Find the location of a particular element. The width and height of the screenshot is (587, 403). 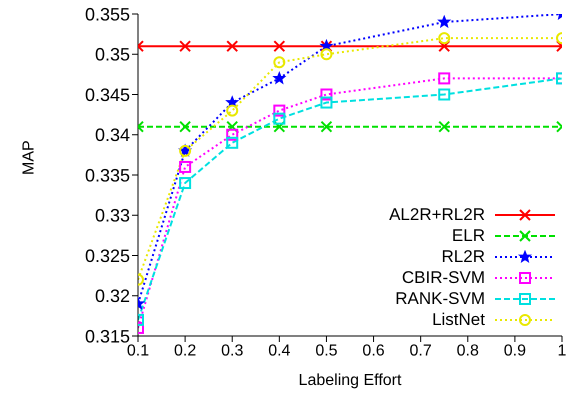

x-tick-label: 0.5 is located at coordinates (326, 351).